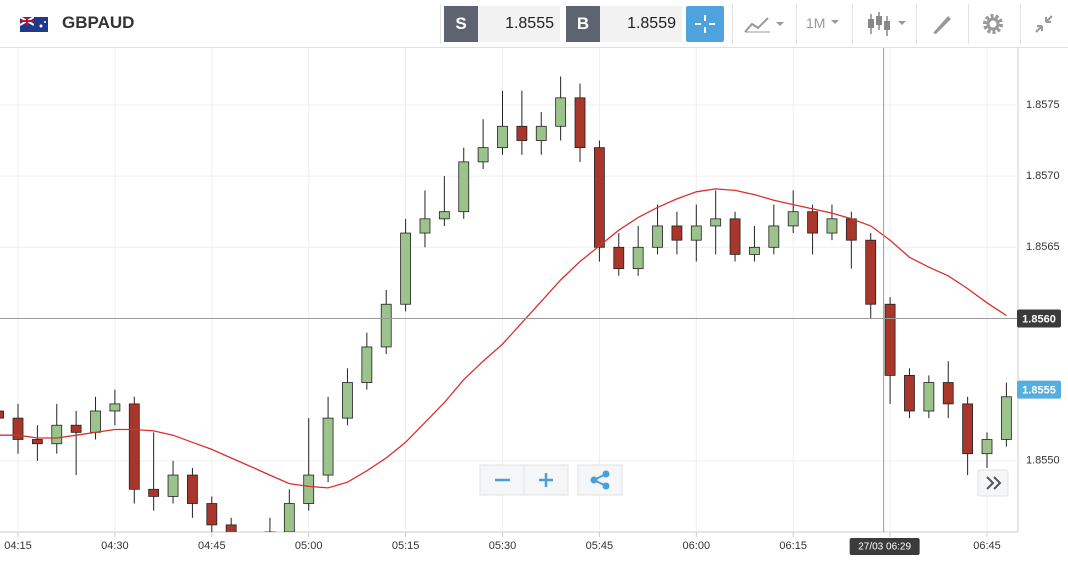  Describe the element at coordinates (503, 546) in the screenshot. I see `x-tick-label: 05:30` at that location.